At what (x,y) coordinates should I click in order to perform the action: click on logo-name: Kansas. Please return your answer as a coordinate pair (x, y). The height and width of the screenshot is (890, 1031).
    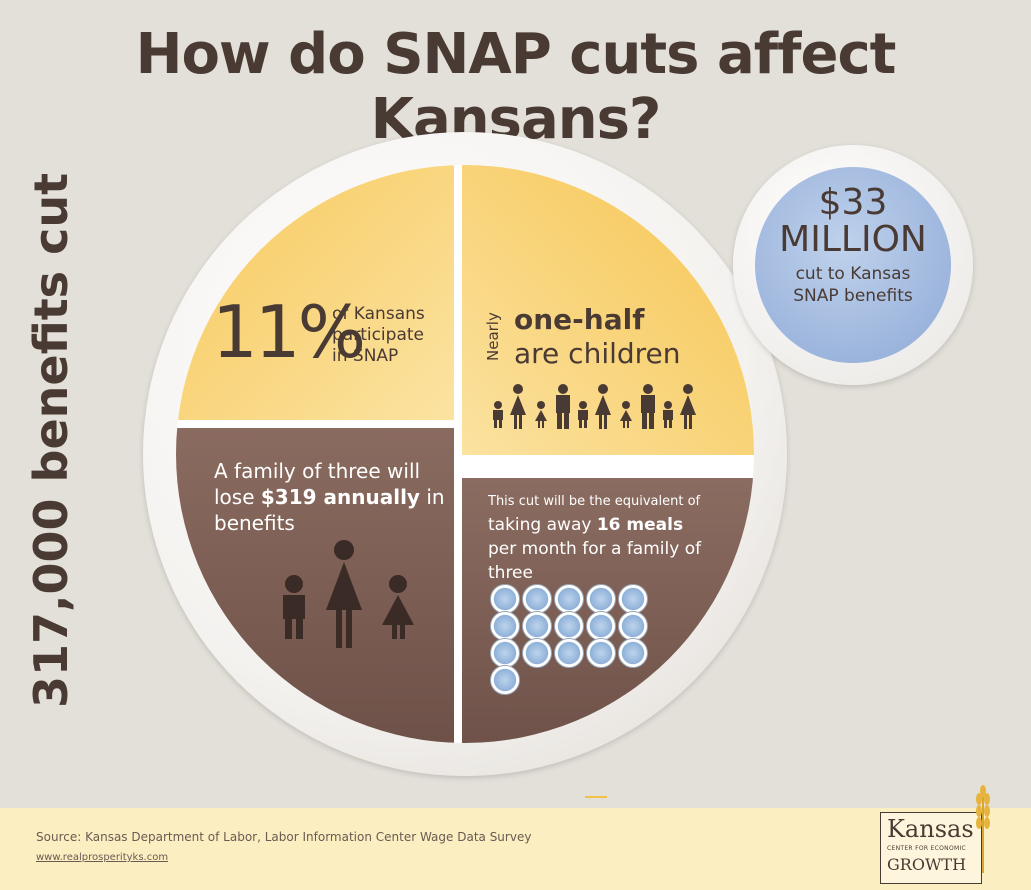
    Looking at the image, I should click on (930, 829).